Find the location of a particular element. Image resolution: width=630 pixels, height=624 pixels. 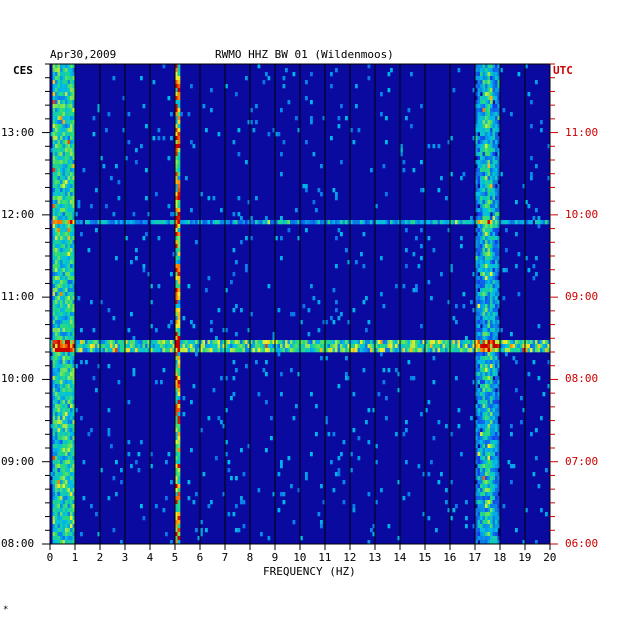

x-tick-label: 4 is located at coordinates (150, 557).